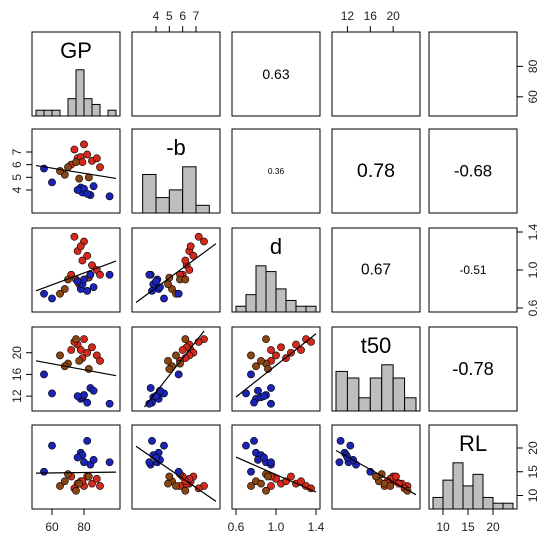  What do you see at coordinates (473, 74) in the screenshot?
I see `panel-frame-r0-c4` at bounding box center [473, 74].